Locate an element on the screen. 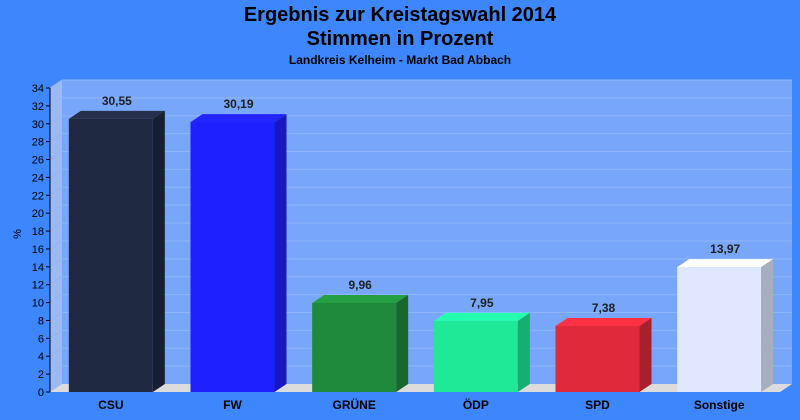  bar-value-label: 7,95 is located at coordinates (482, 303).